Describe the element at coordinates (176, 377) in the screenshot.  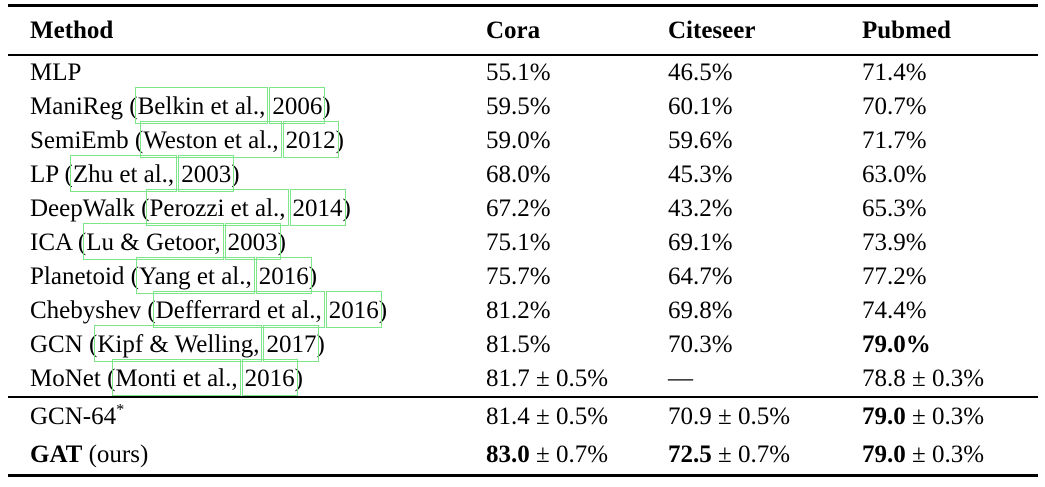
I see `citation-author-link: Monti et al.,` at that location.